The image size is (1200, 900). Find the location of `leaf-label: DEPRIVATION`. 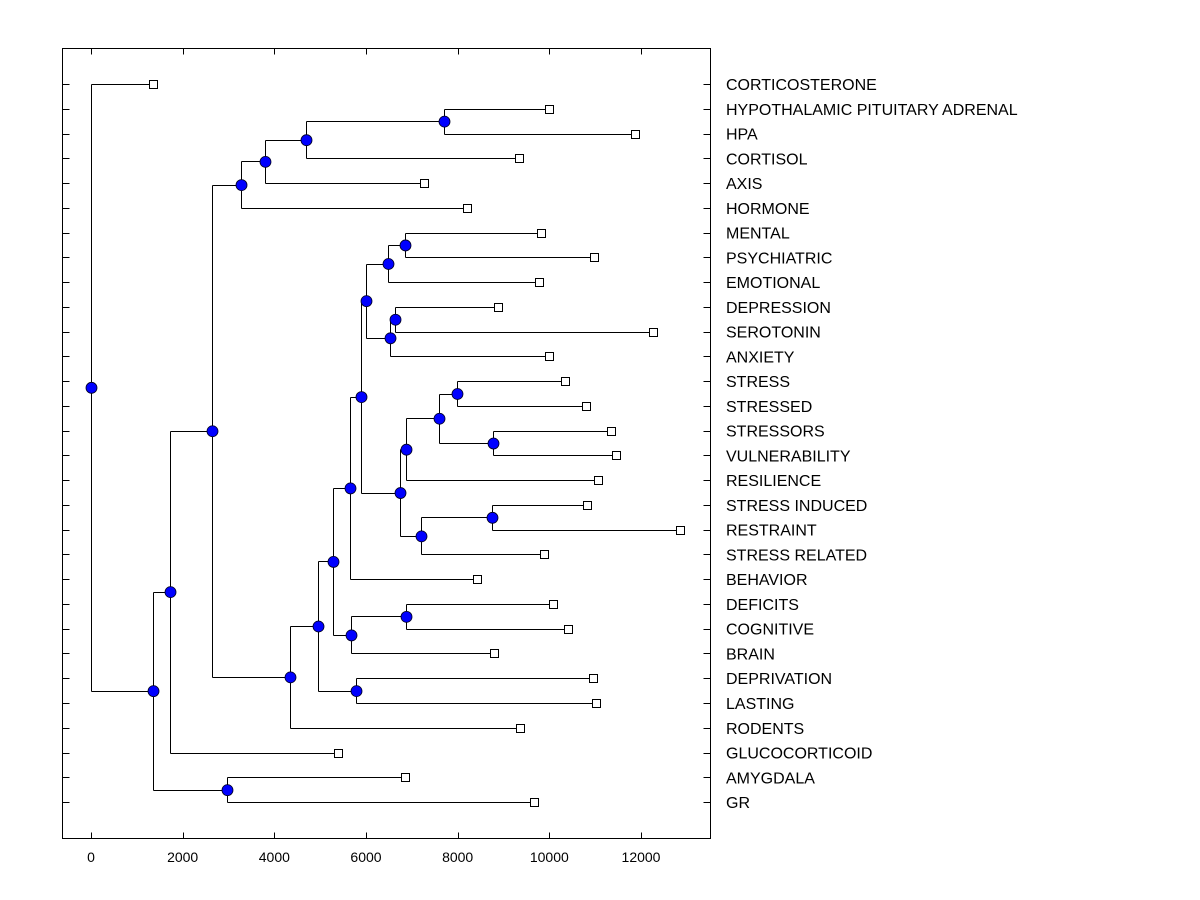

leaf-label: DEPRIVATION is located at coordinates (779, 679).